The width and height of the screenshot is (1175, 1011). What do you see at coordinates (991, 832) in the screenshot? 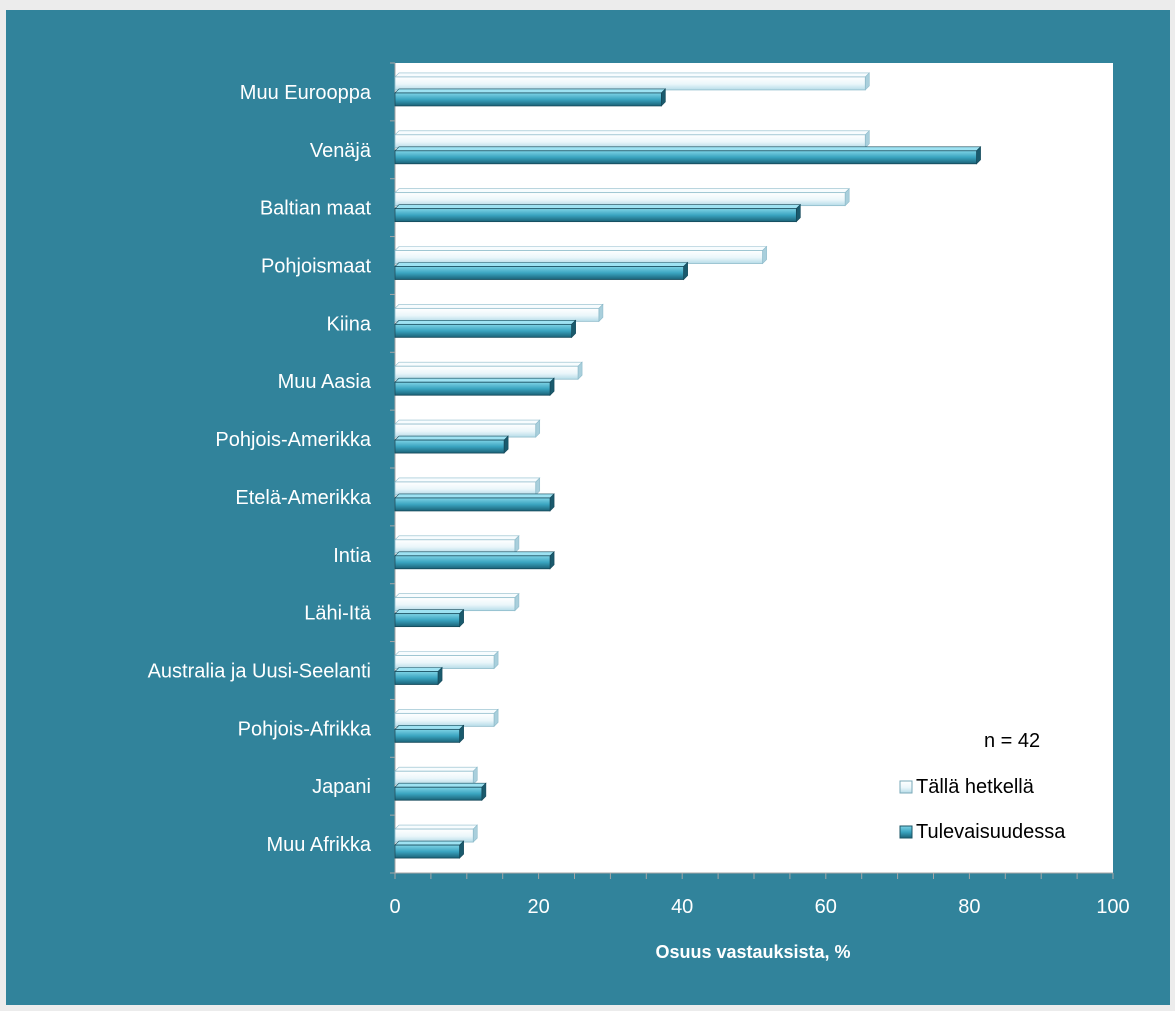
I see `legend-label-future: Tulevaisuudessa` at bounding box center [991, 832].